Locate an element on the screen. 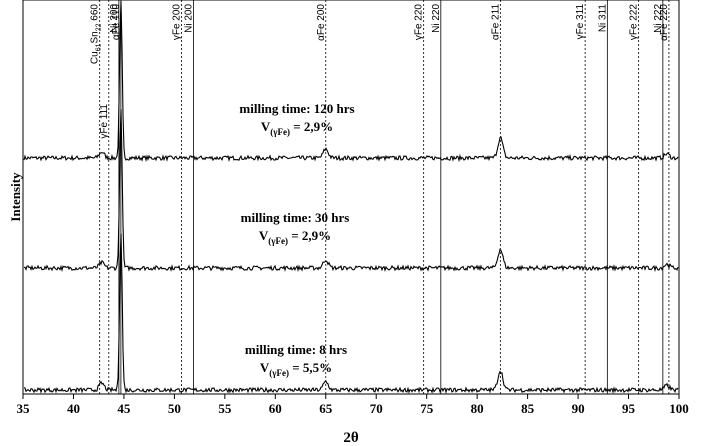 Image resolution: width=701 pixels, height=446 pixels. reference-label-part-0: Cu is located at coordinates (95, 57).